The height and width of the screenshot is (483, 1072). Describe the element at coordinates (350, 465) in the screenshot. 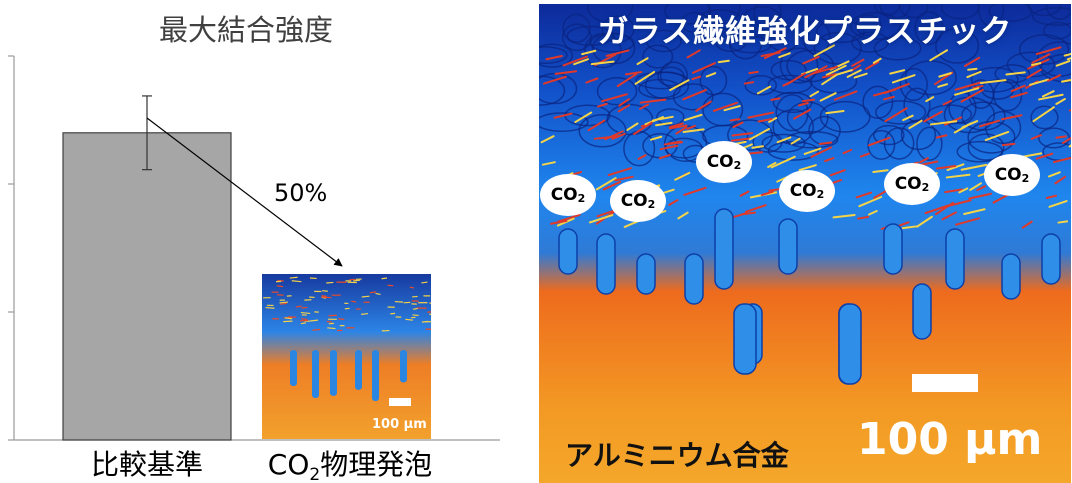

I see `x-tick-label-co2: CO2物理発泡` at that location.